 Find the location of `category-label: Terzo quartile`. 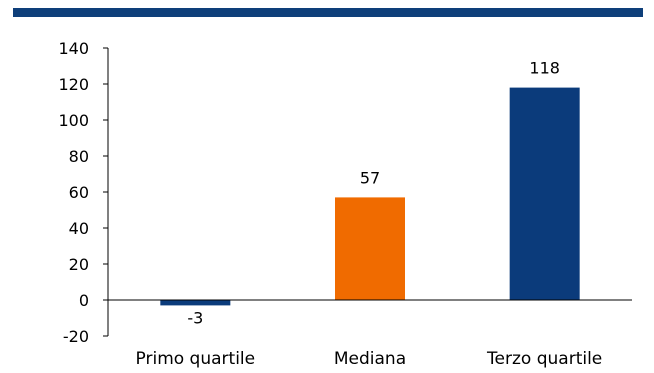

category-label: Terzo quartile is located at coordinates (544, 359).